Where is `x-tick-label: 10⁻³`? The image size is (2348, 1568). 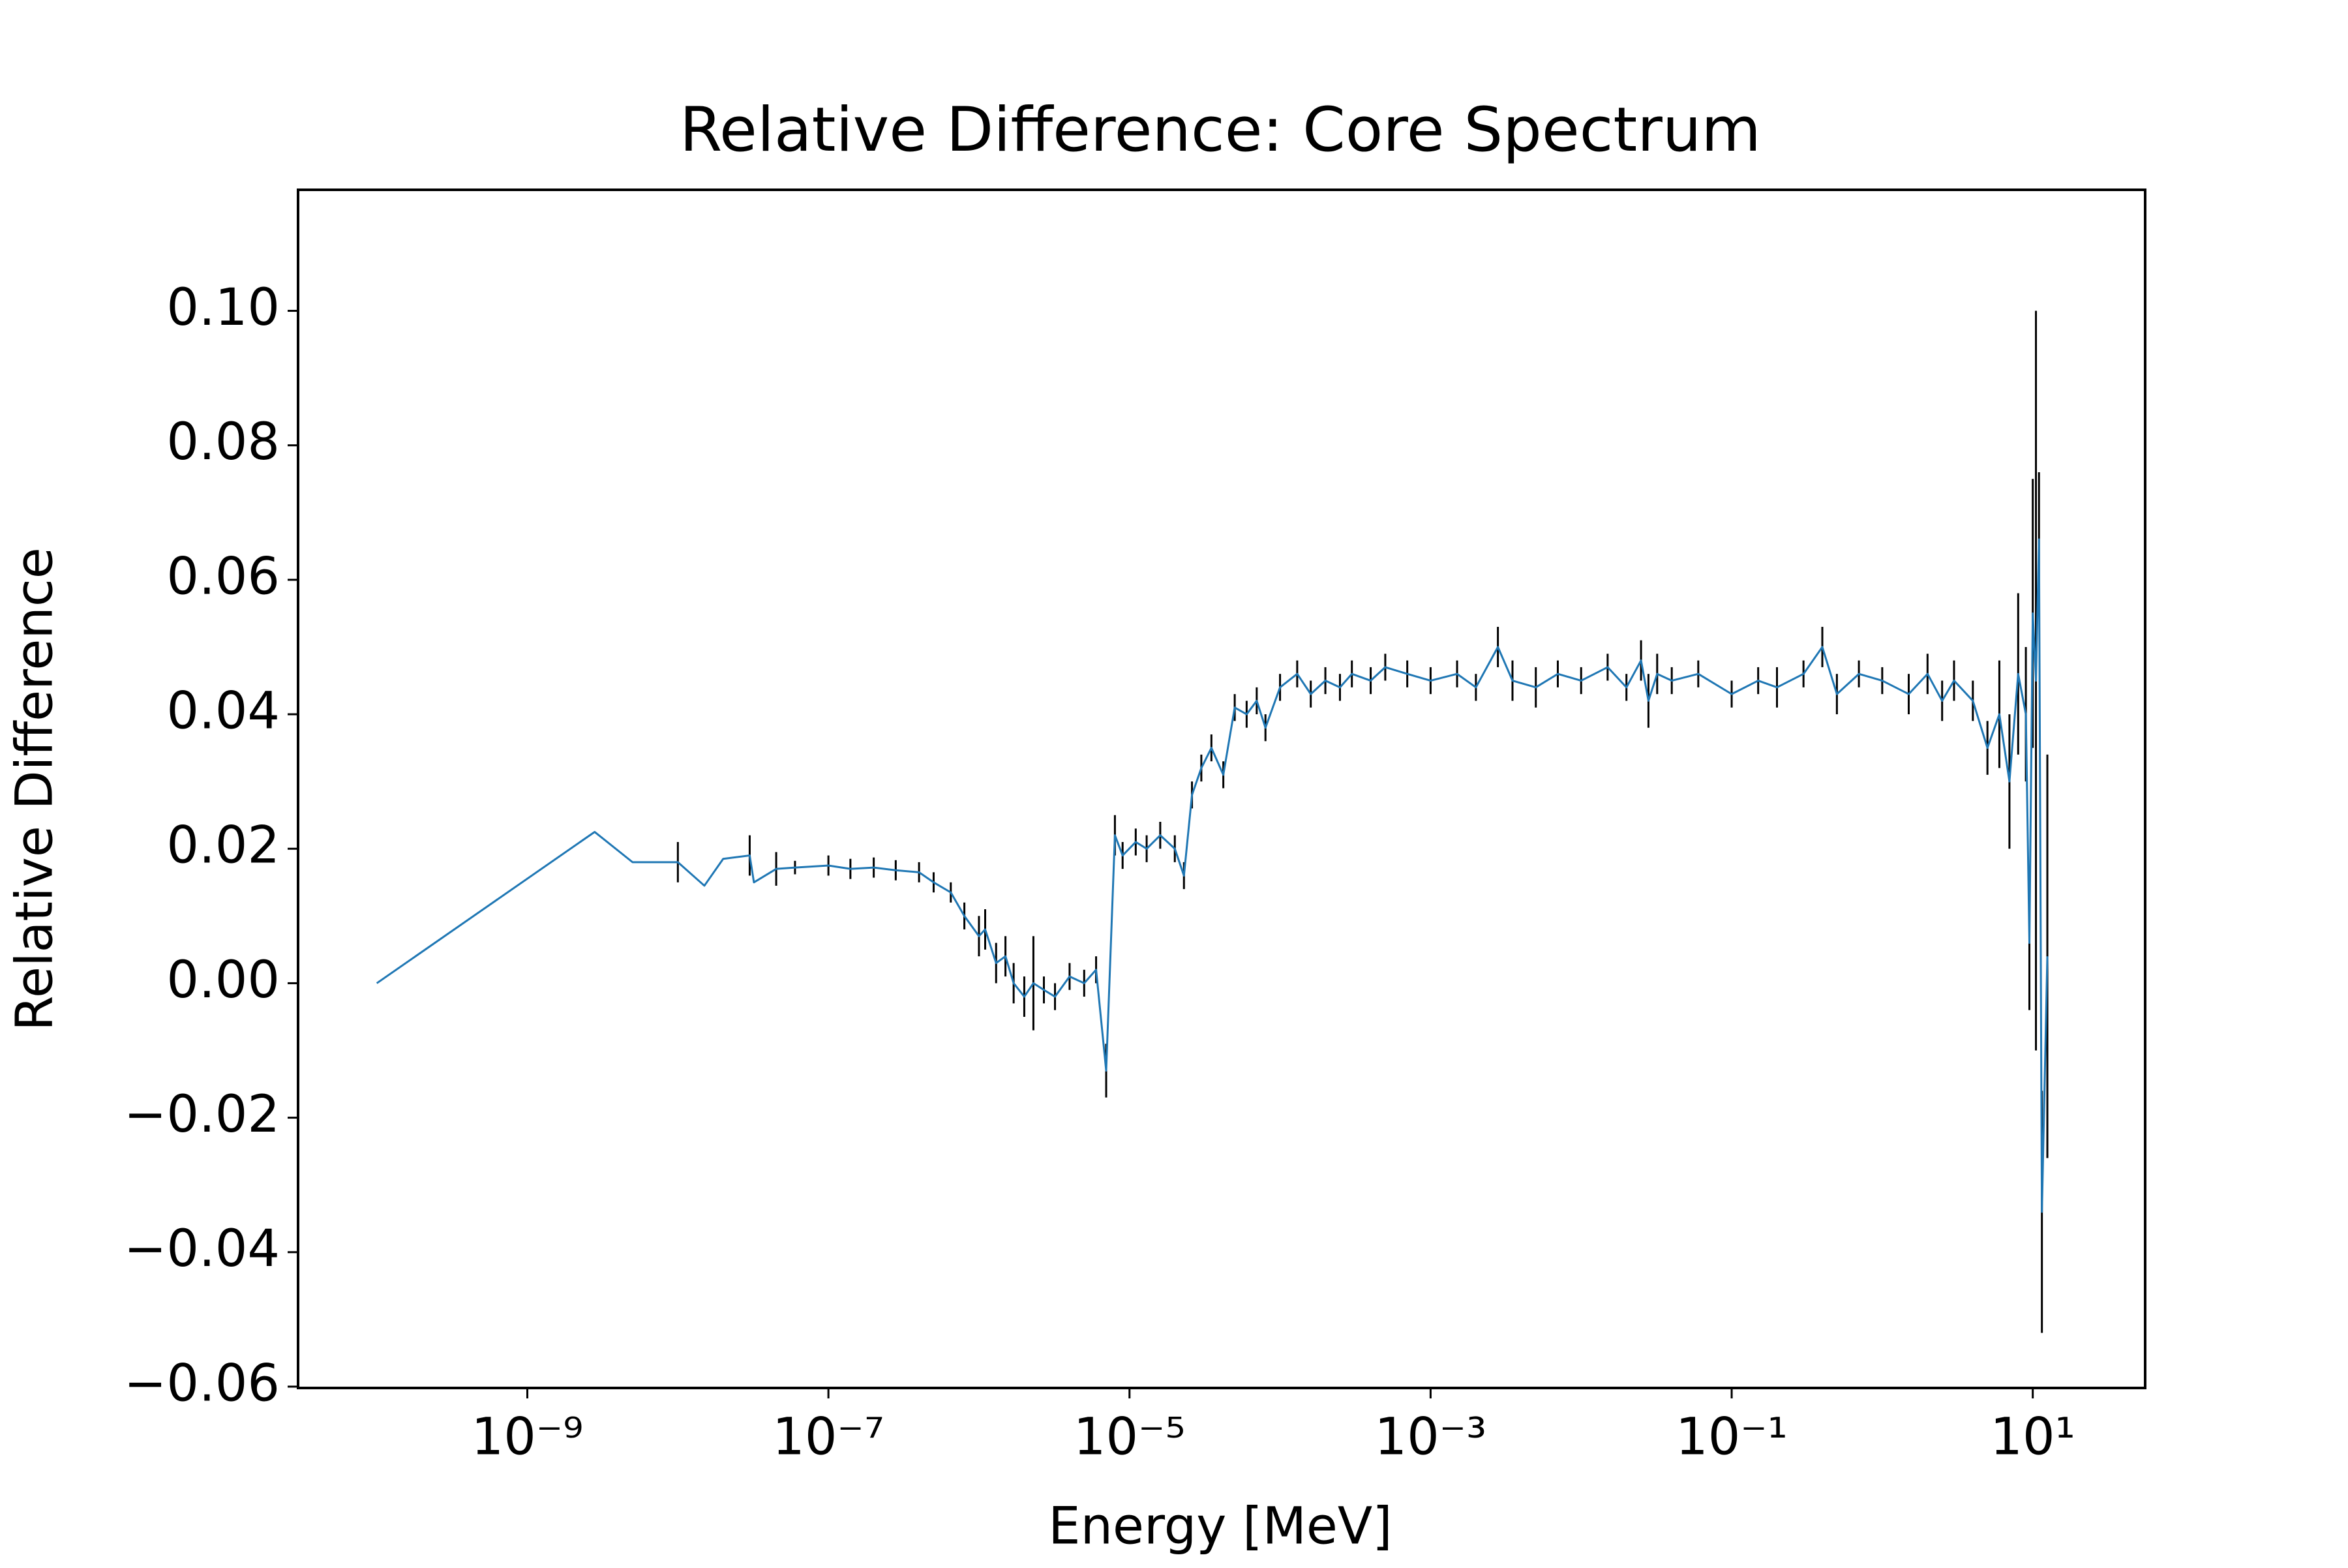
x-tick-label: 10⁻³ is located at coordinates (1431, 1437).